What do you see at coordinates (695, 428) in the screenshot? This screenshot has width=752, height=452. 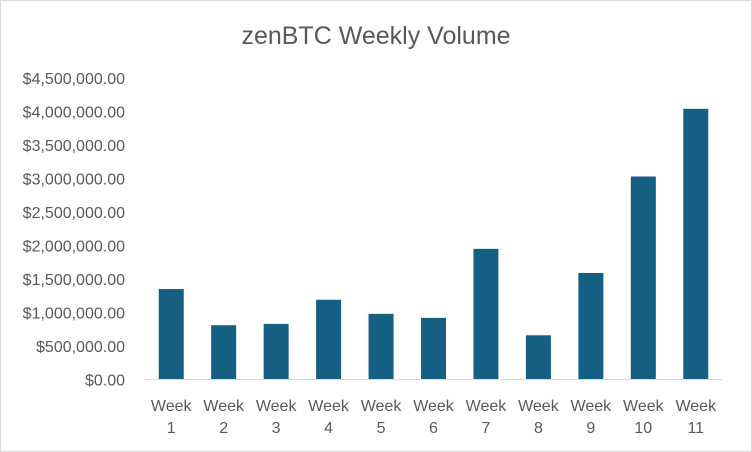 I see `x-tick-label-line: 11` at bounding box center [695, 428].